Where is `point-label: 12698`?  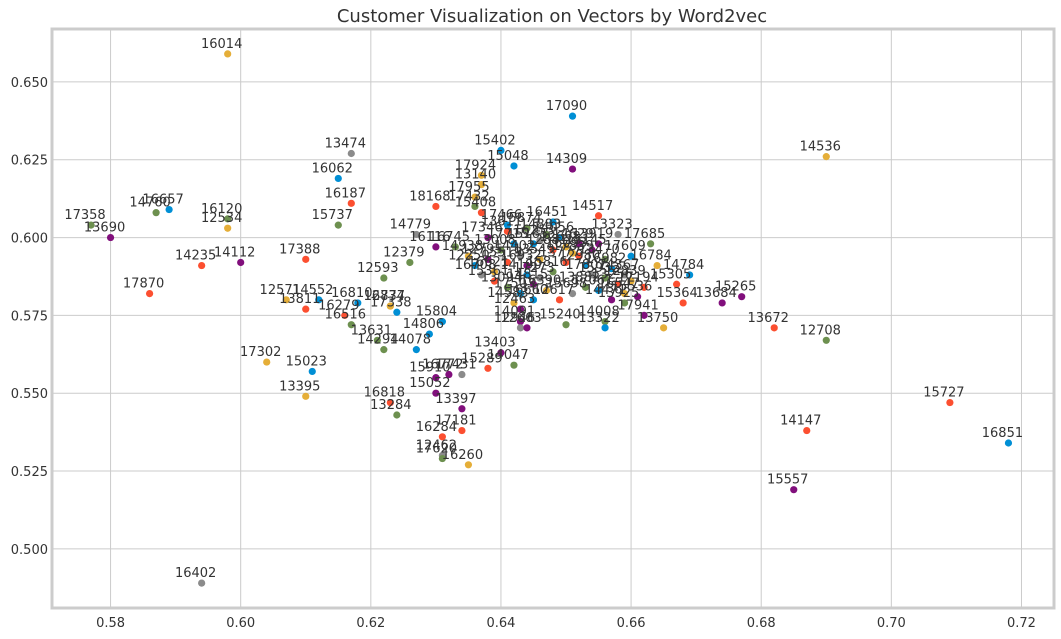 point-label: 12698 is located at coordinates (559, 237).